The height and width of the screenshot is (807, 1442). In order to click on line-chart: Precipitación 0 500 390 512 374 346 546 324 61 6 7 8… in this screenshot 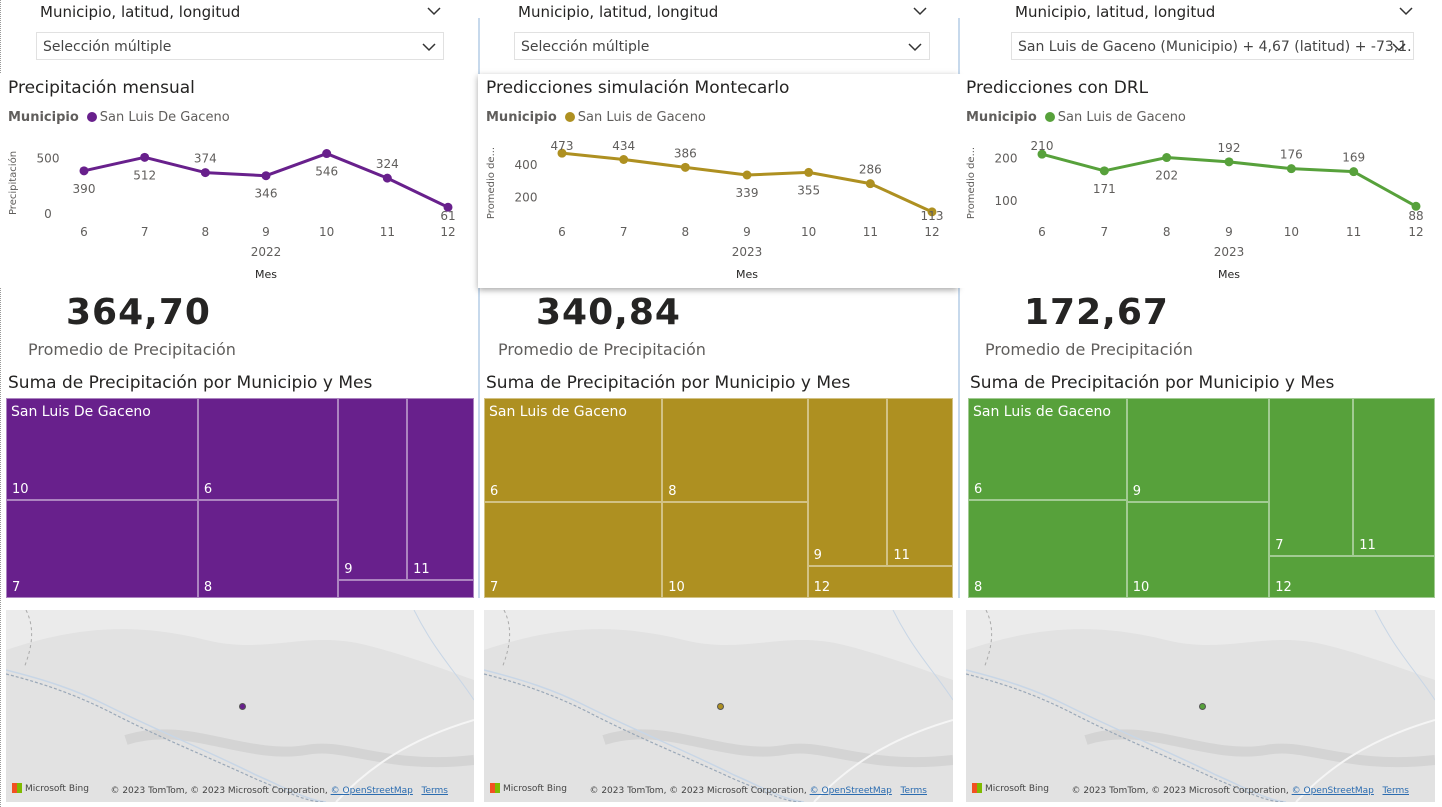, I will do `click(237, 209)`.